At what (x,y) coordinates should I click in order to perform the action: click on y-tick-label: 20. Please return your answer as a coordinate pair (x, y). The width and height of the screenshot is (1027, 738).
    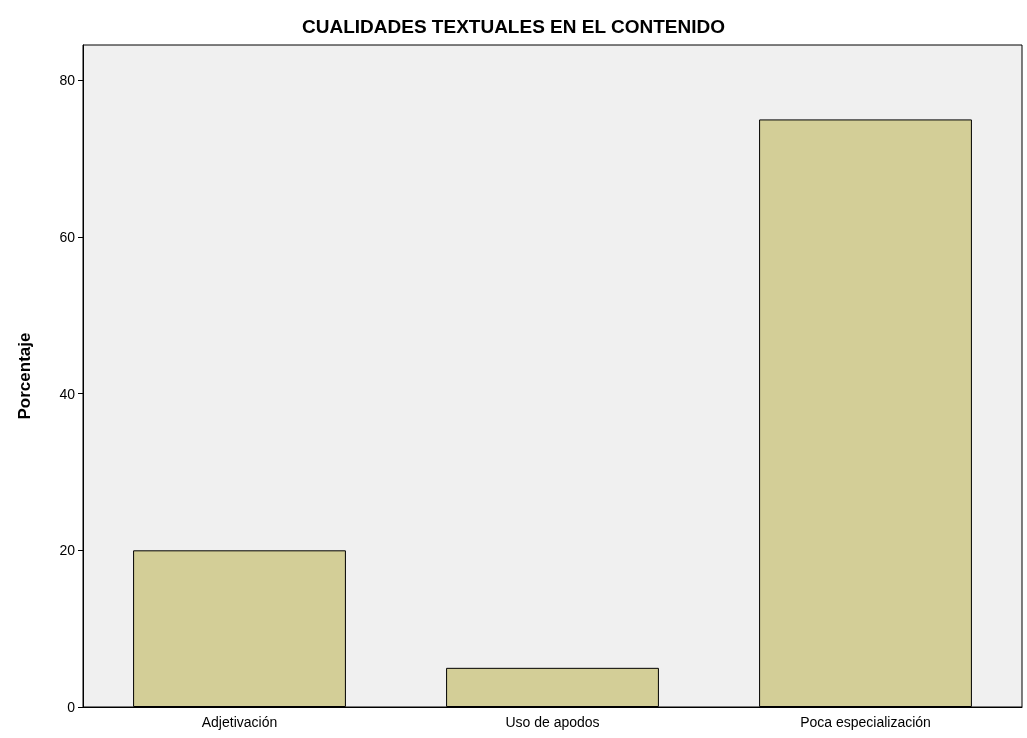
    Looking at the image, I should click on (67, 550).